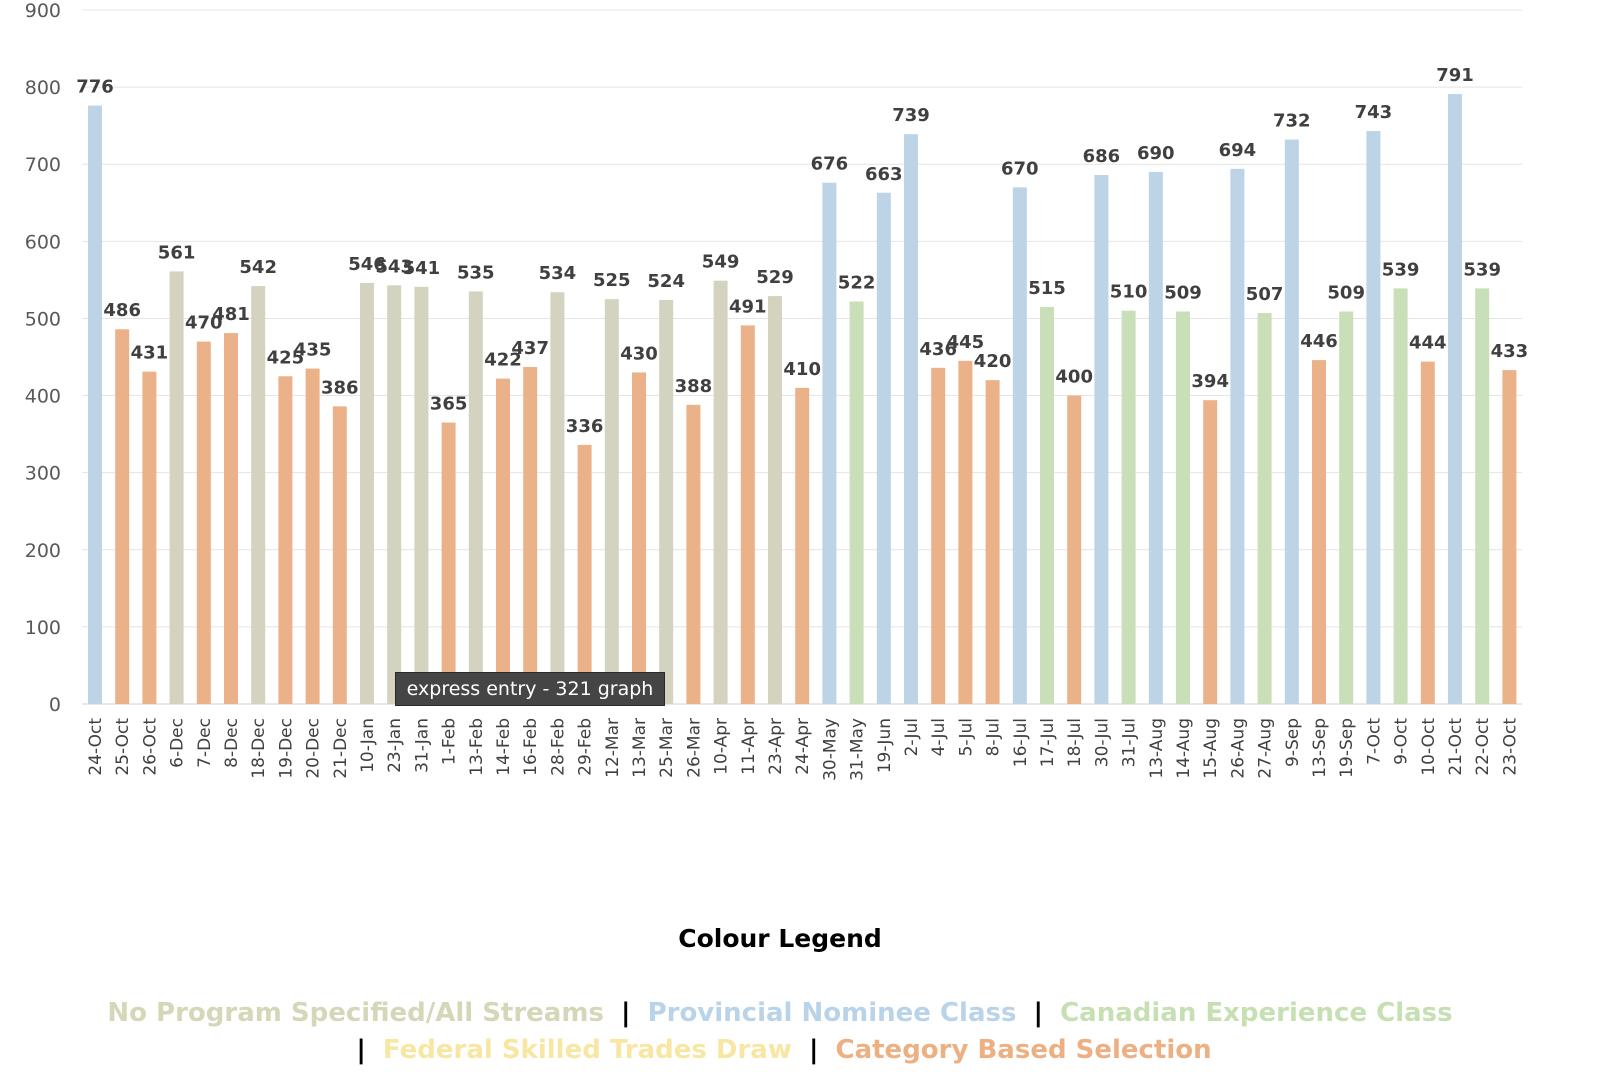 This screenshot has width=1600, height=1074. Describe the element at coordinates (1429, 747) in the screenshot. I see `category-label: 10-Oct` at that location.